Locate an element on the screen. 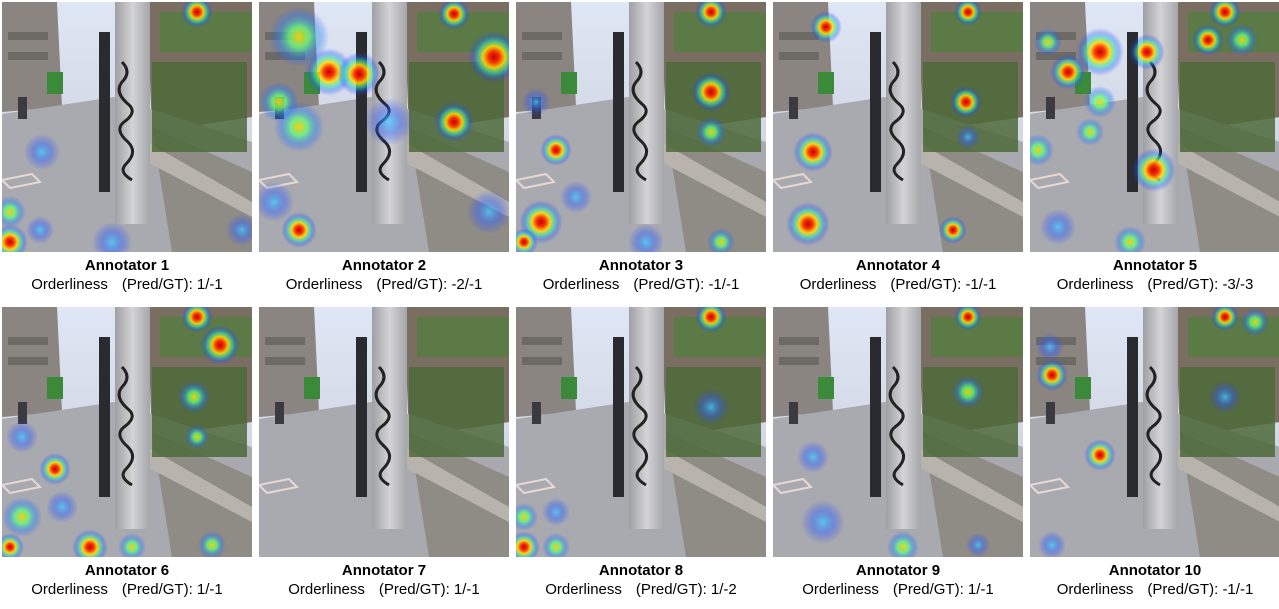 Image resolution: width=1279 pixels, height=609 pixels. annotator-panel-6: Annotator 6 Orderliness (Pred/GT): 1/-1 is located at coordinates (127, 453).